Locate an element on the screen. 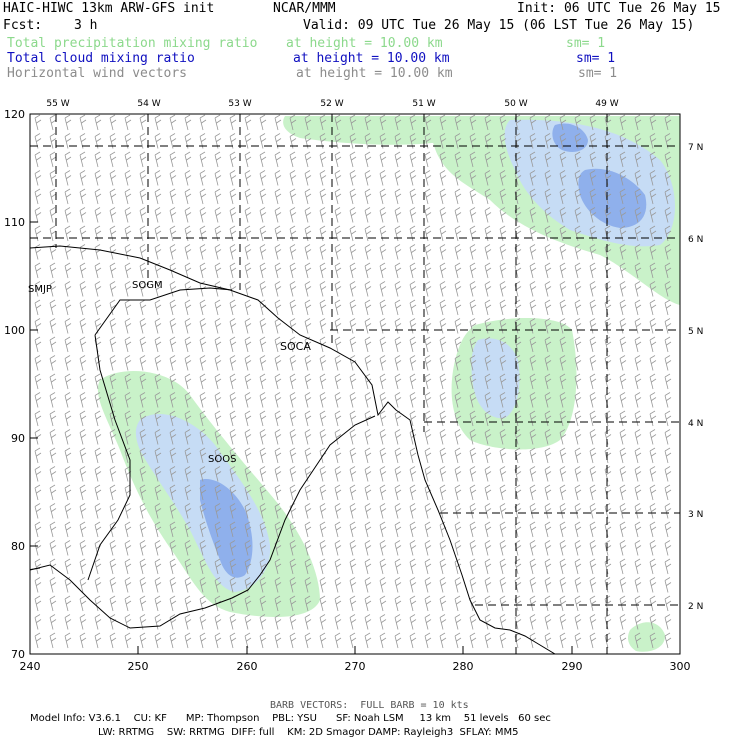  field-cloud-height: at height = 10.00 km is located at coordinates (371, 58).